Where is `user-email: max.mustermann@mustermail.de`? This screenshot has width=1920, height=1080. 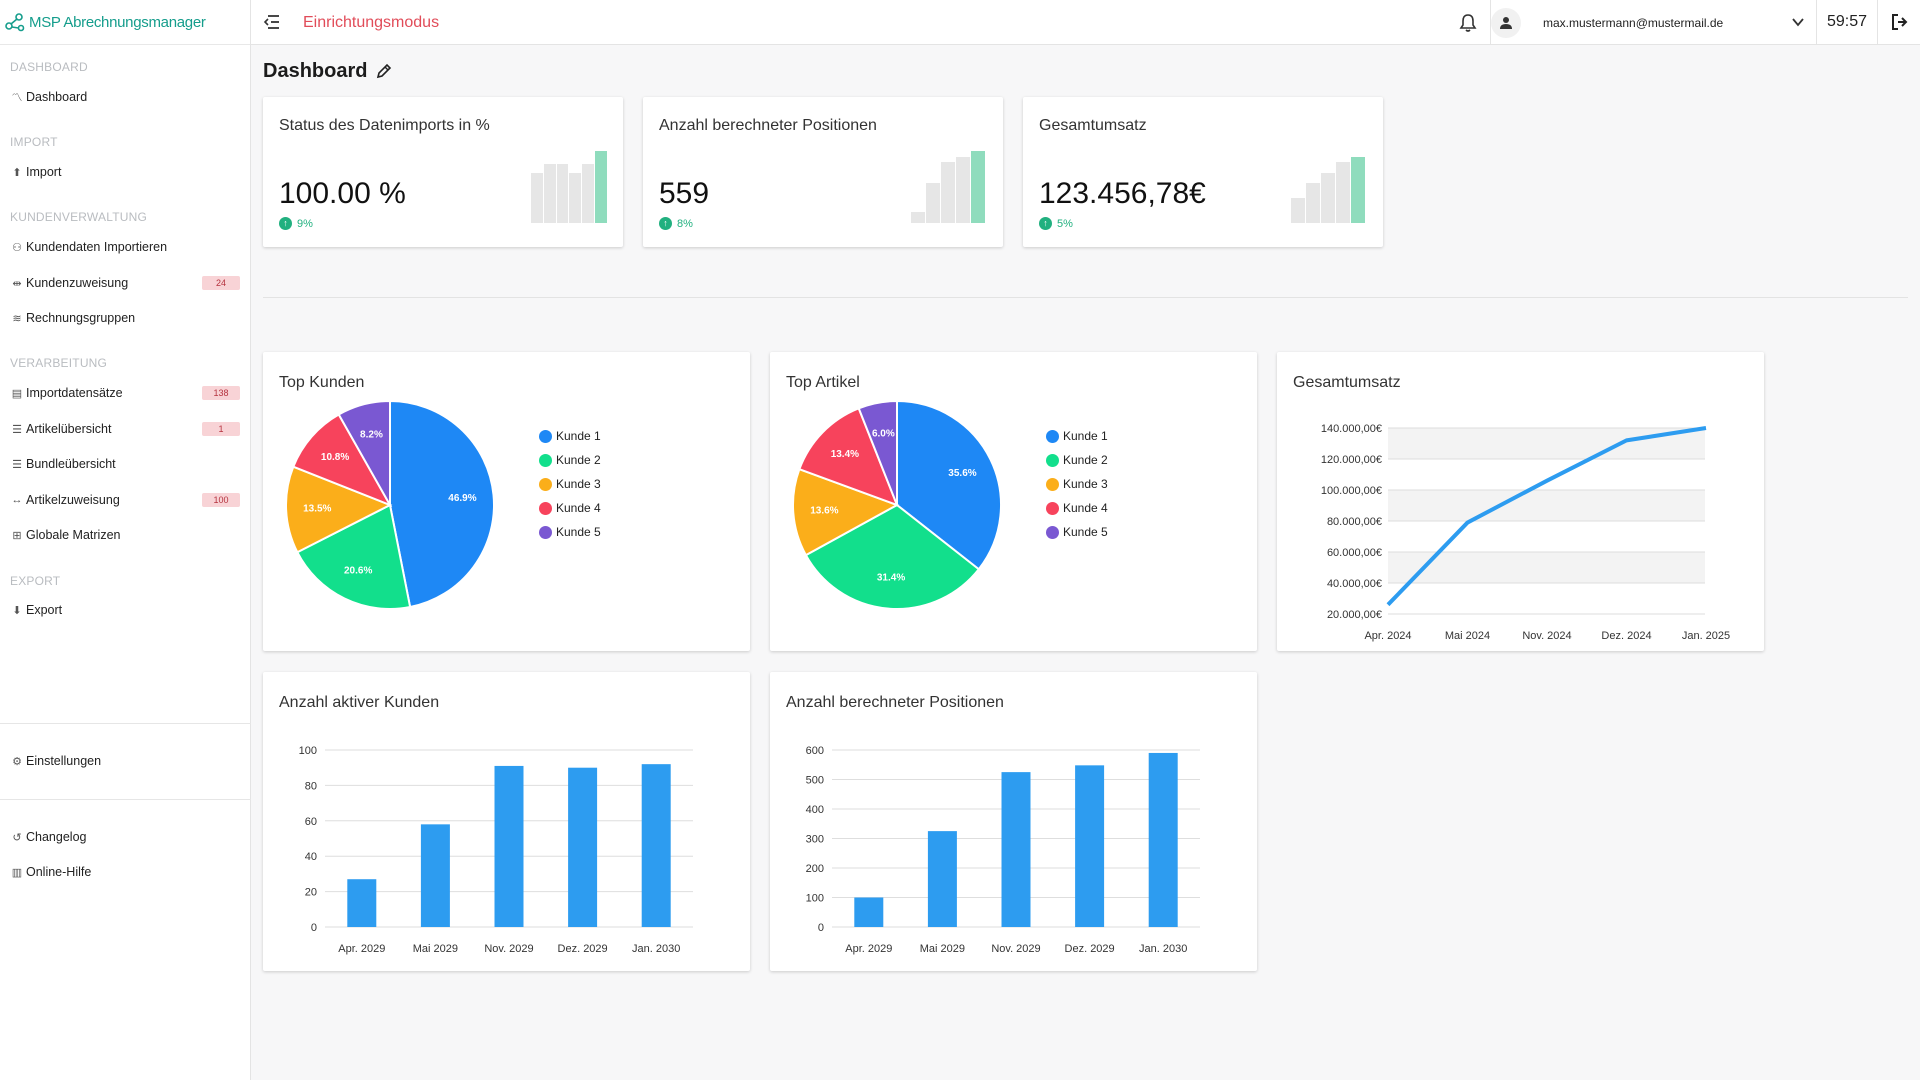
user-email: max.mustermann@mustermail.de is located at coordinates (1633, 23).